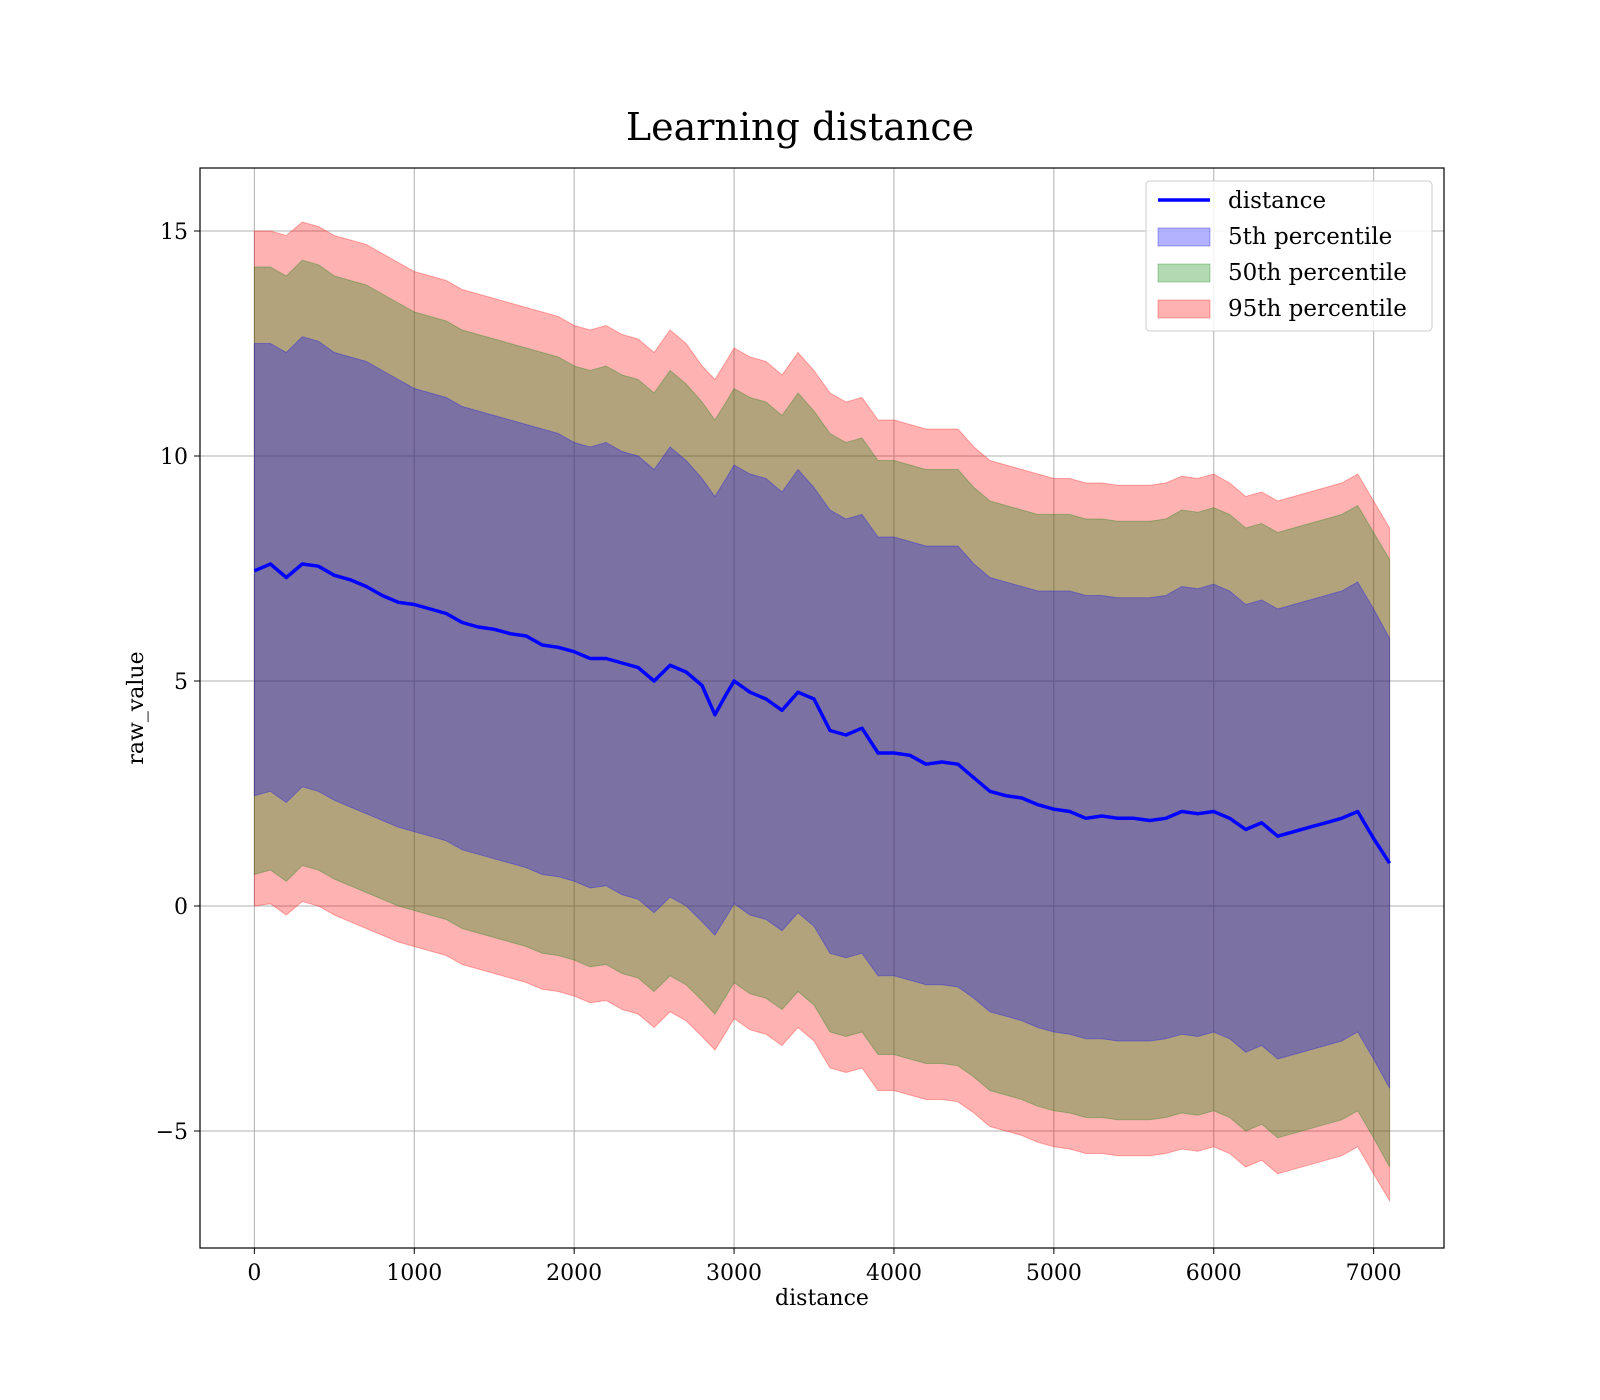  What do you see at coordinates (894, 1273) in the screenshot?
I see `x-tick-label: 4000` at bounding box center [894, 1273].